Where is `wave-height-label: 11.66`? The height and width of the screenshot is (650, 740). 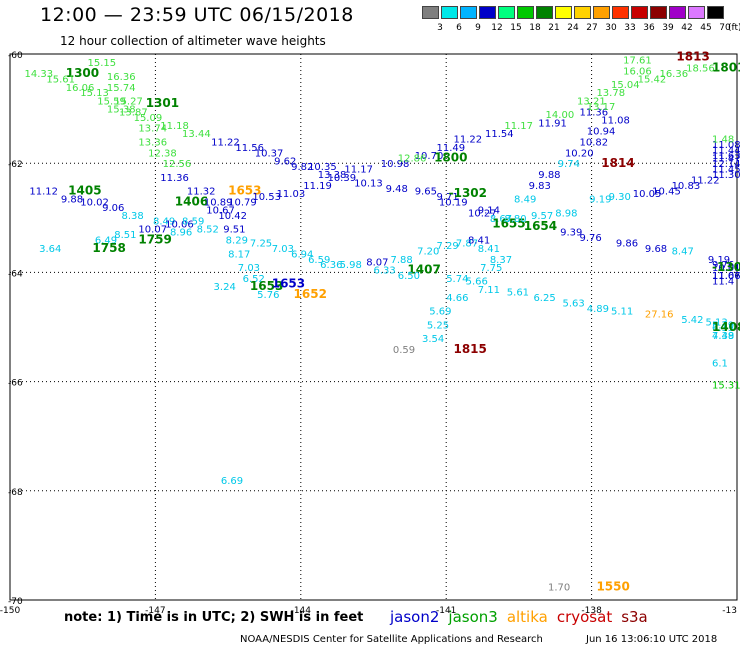
wave-height-label: 11.66 is located at coordinates (726, 276).